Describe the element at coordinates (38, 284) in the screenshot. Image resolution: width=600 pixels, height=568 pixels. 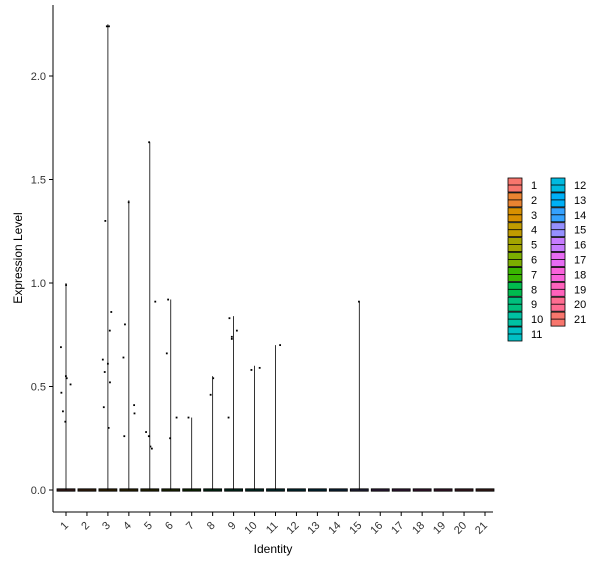
I see `y-tick-label: 1.0` at that location.